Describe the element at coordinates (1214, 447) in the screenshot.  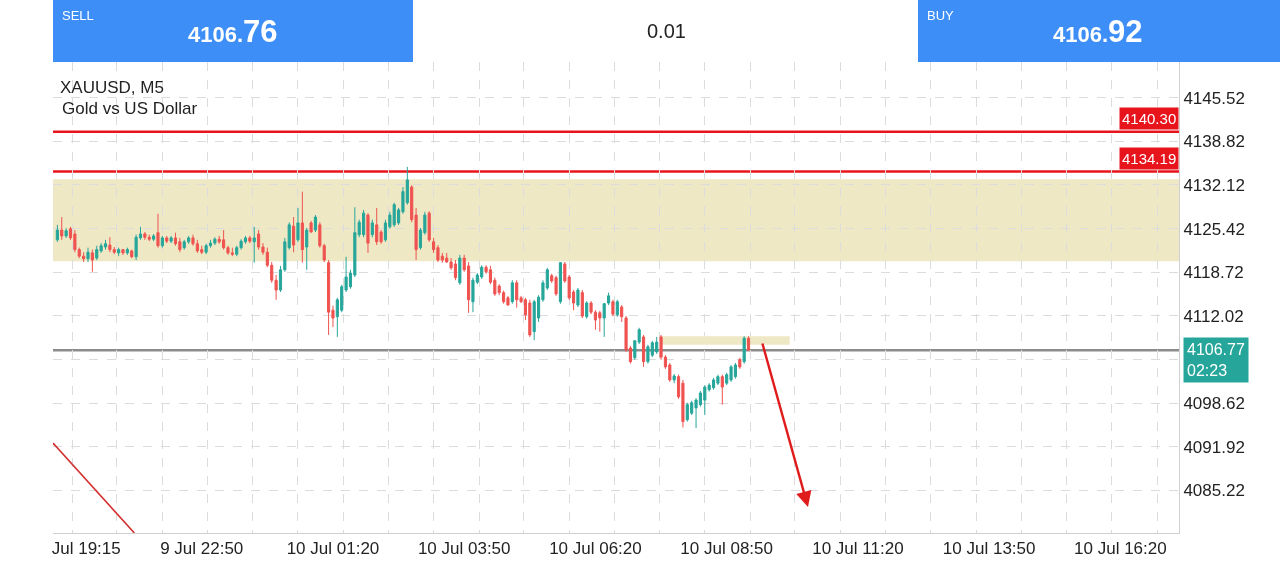
I see `y-tick-label: 4091.92` at that location.